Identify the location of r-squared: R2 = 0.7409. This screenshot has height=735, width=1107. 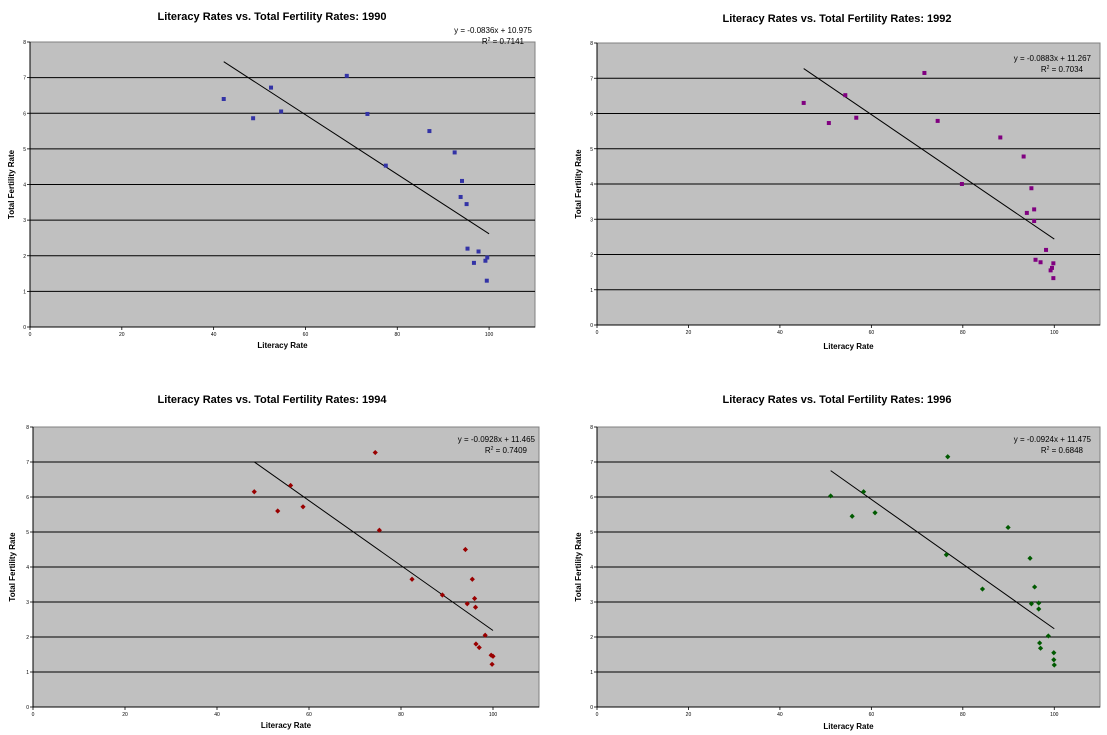
(506, 450).